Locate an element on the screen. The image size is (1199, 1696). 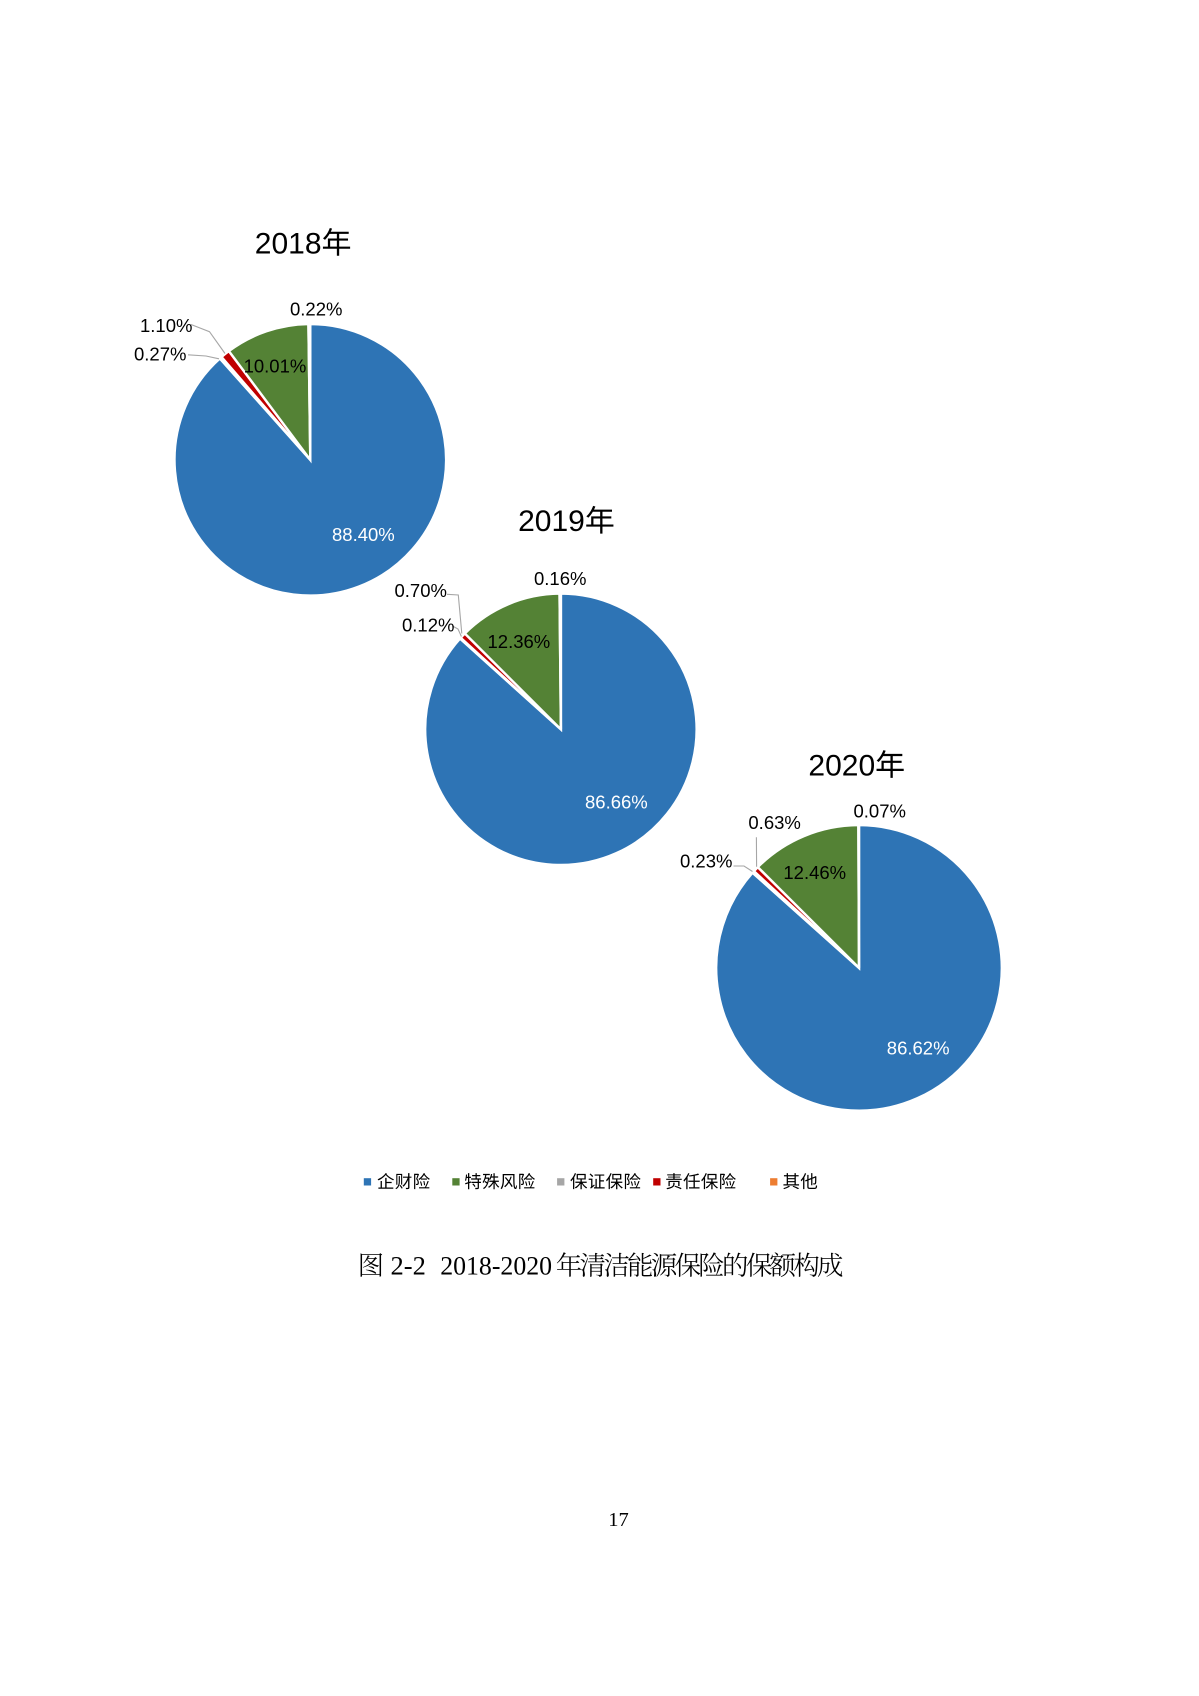
svg-text: 0.07% is located at coordinates (880, 811).